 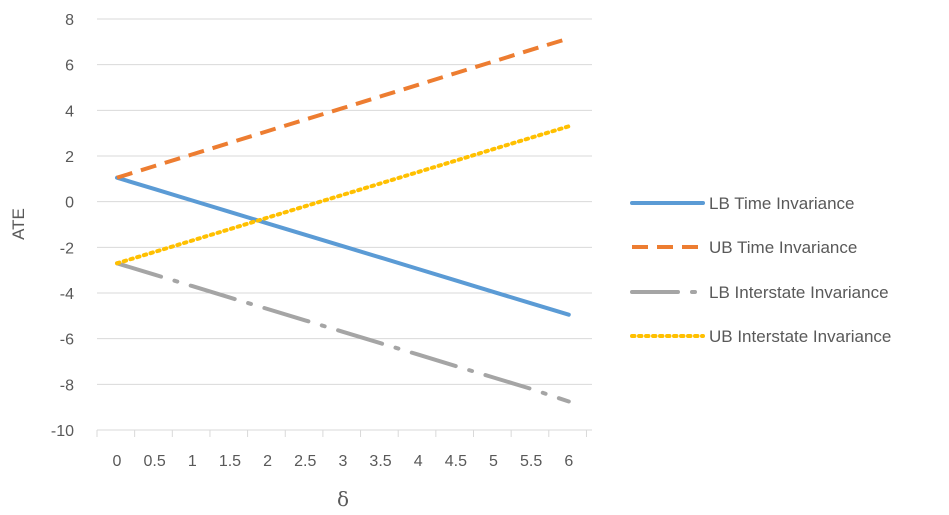 I want to click on x-tick-label: 1.5, so click(x=230, y=461).